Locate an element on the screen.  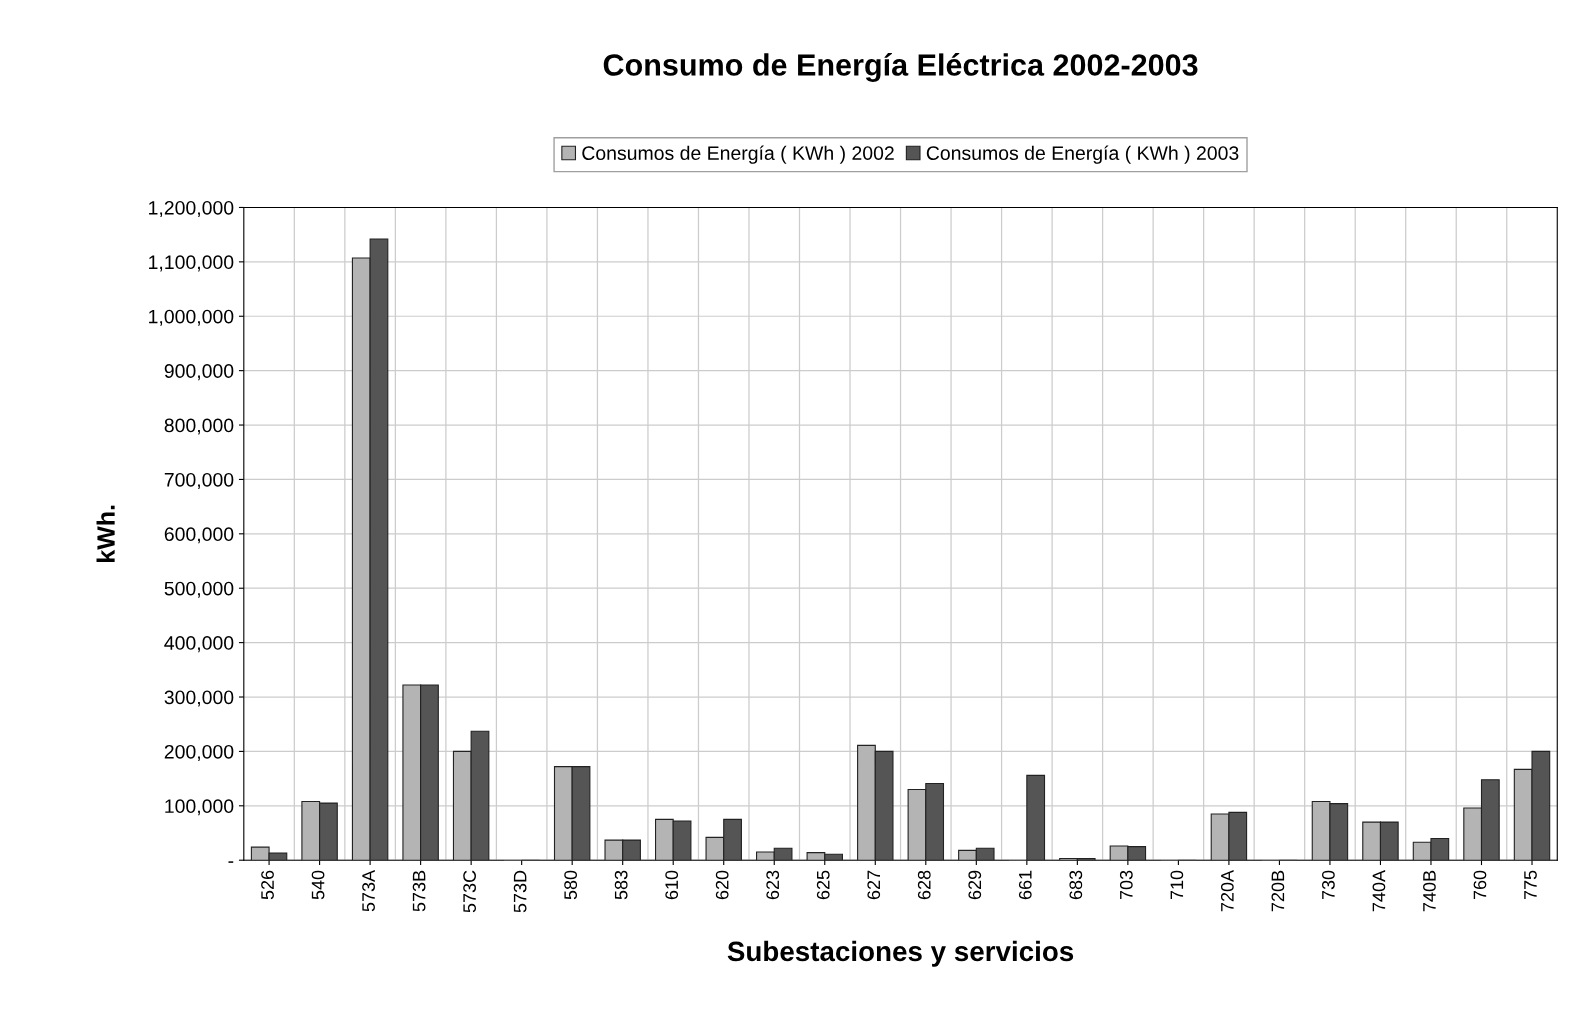
x-tick-label: 610 is located at coordinates (672, 885).